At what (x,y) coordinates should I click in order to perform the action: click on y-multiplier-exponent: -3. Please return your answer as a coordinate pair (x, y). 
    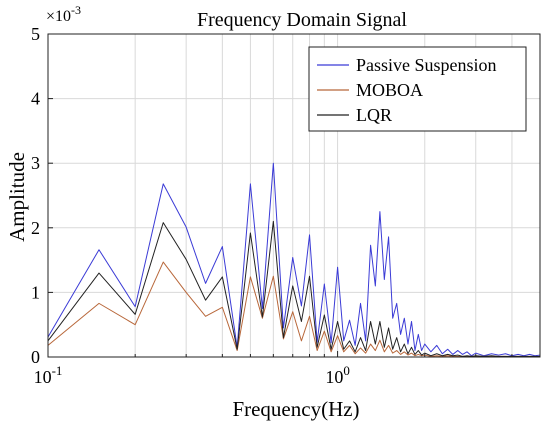
    Looking at the image, I should click on (76, 10).